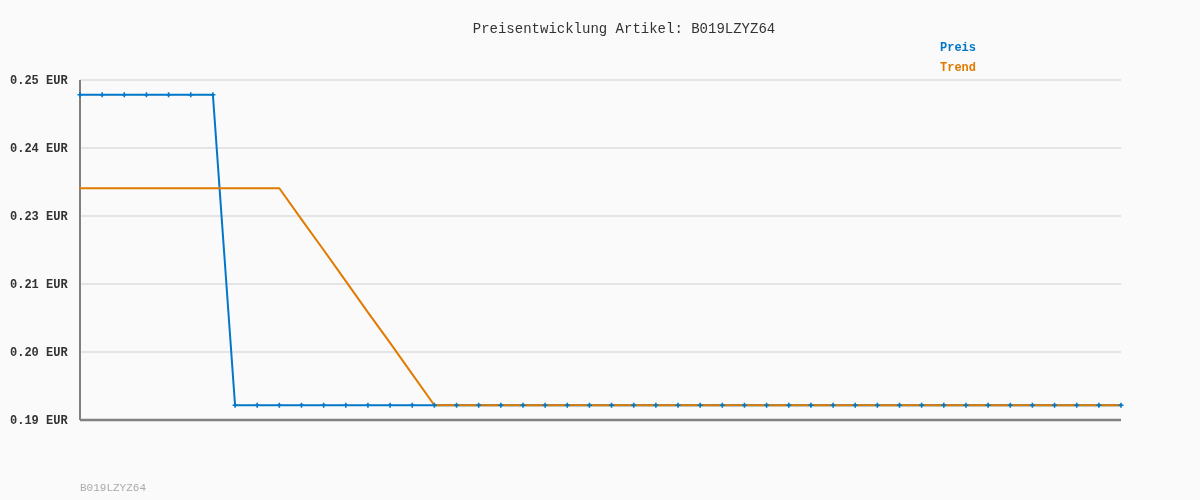 This screenshot has height=500, width=1200. What do you see at coordinates (39, 285) in the screenshot?
I see `y-tick-label: 0.21 EUR` at bounding box center [39, 285].